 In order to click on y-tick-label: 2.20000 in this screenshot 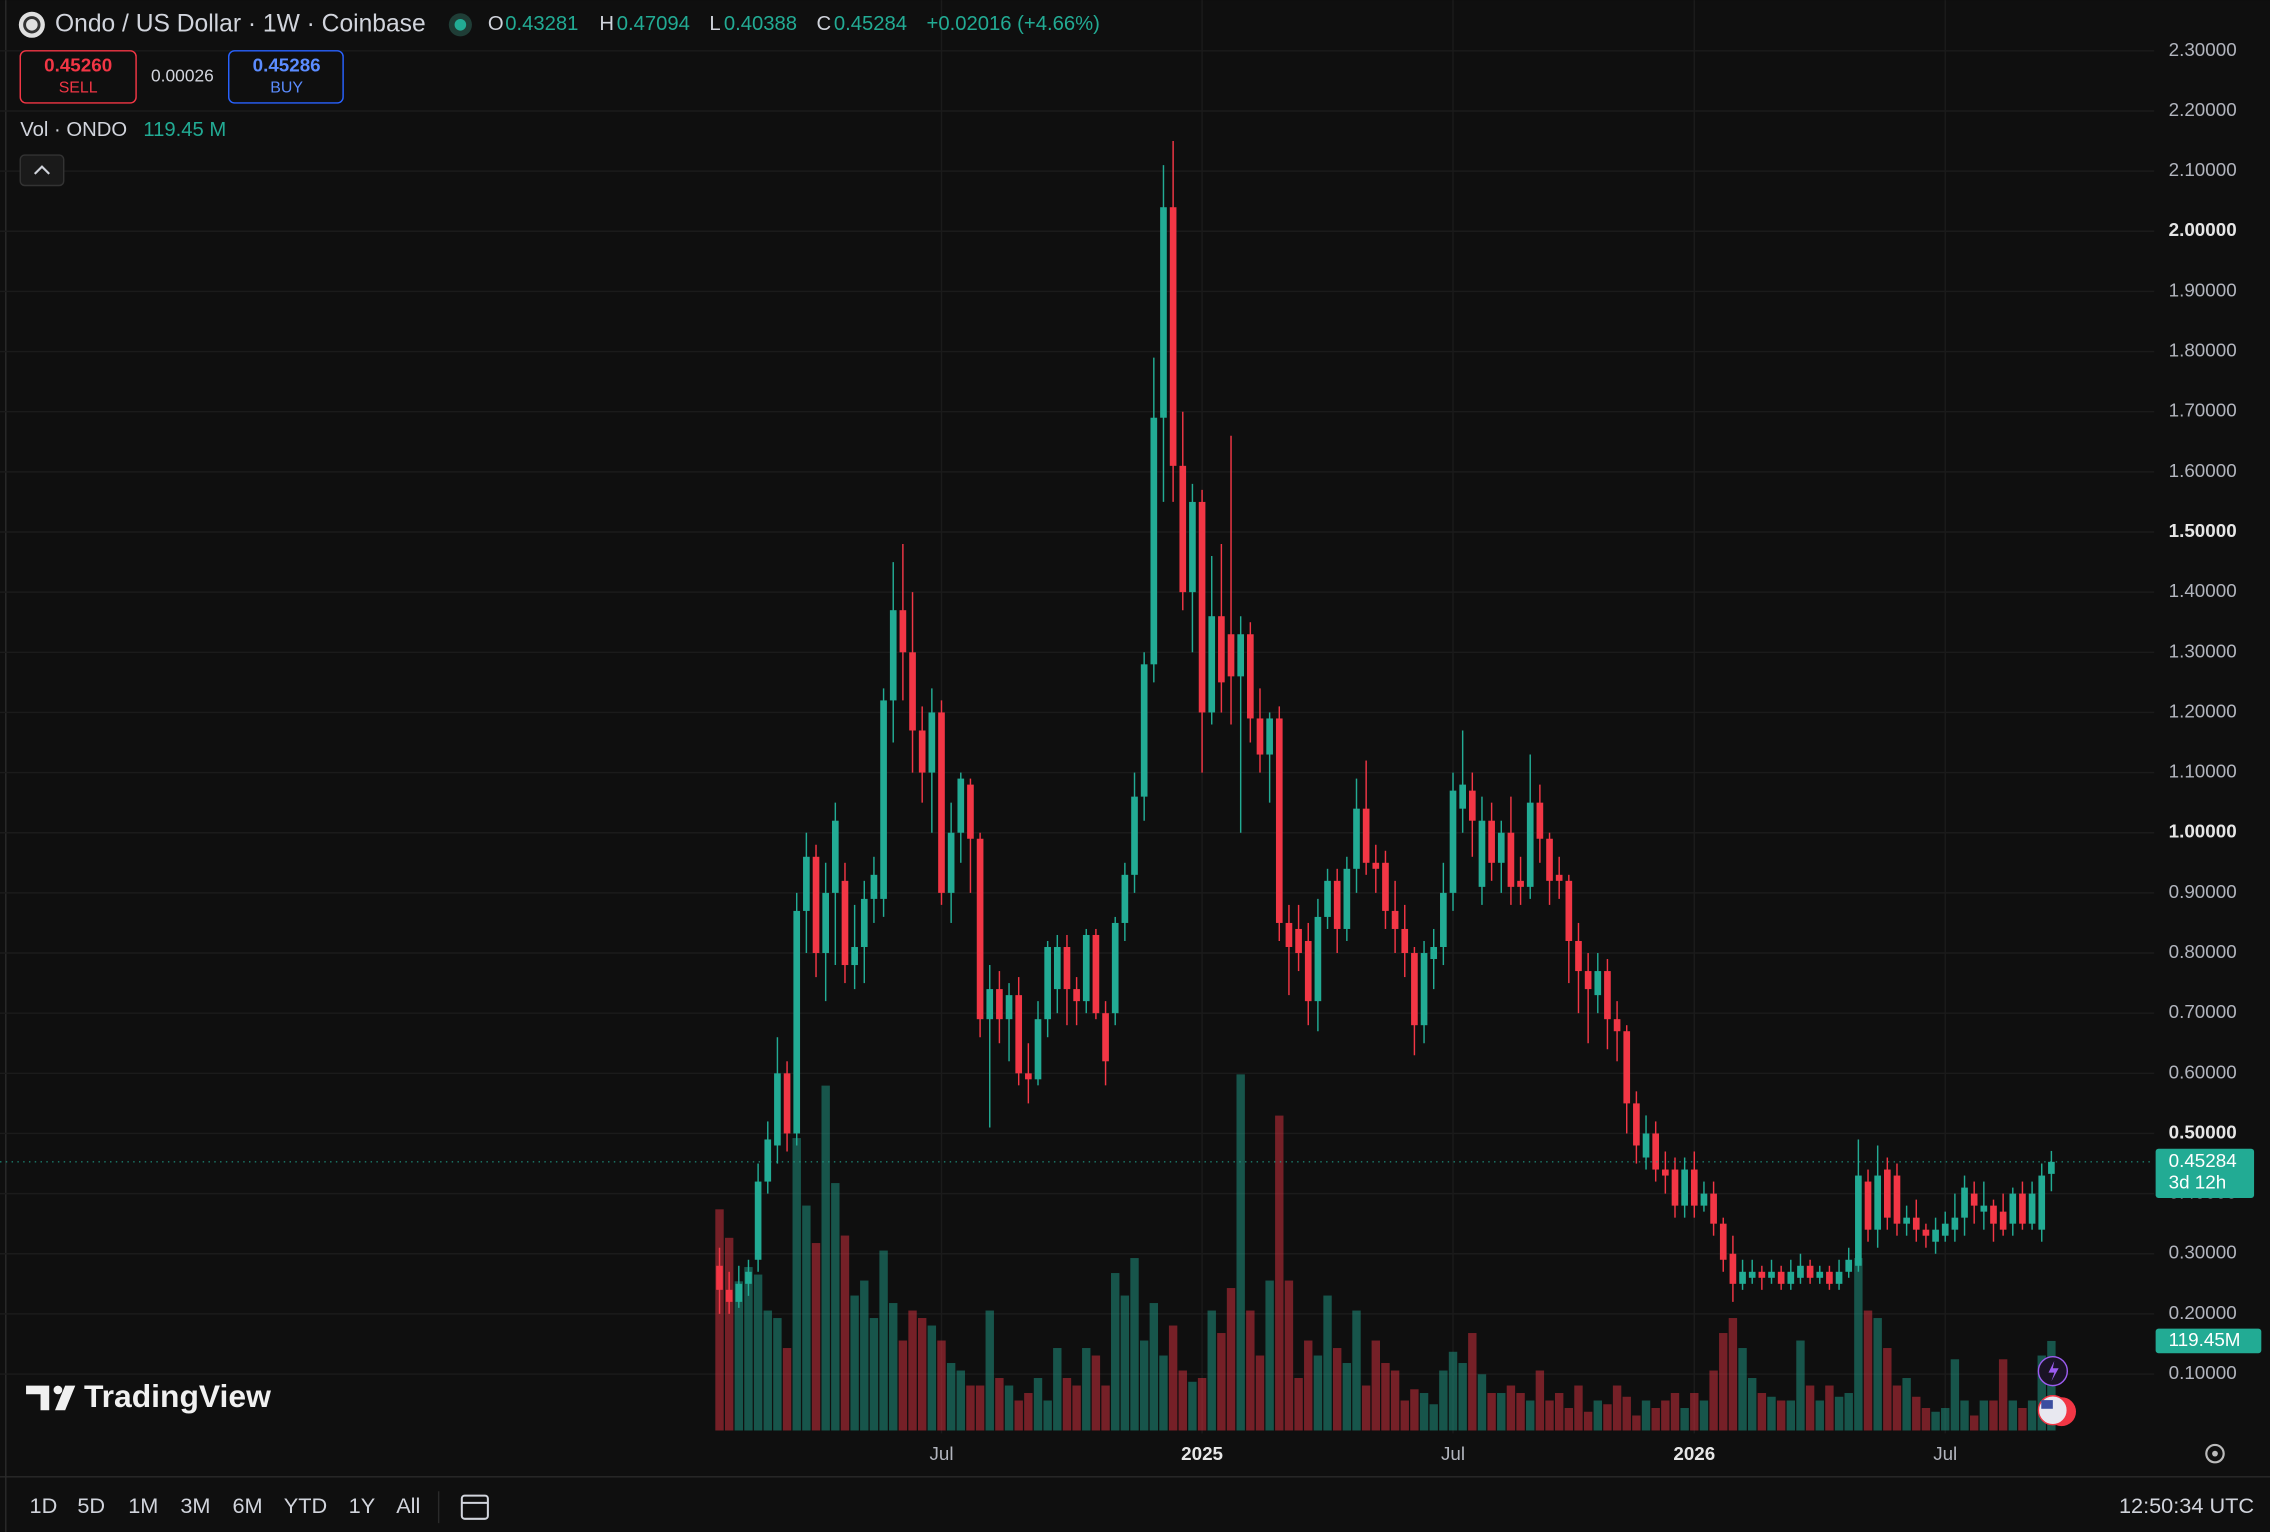, I will do `click(2203, 109)`.